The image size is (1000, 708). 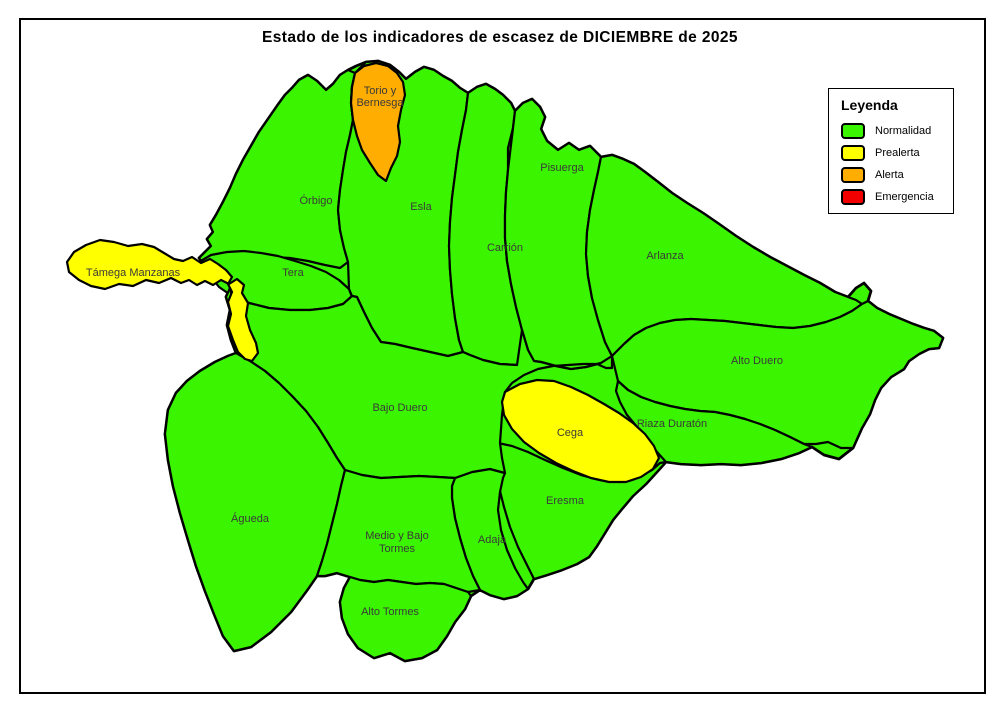 I want to click on region-label-carrion: Carrión, so click(x=505, y=248).